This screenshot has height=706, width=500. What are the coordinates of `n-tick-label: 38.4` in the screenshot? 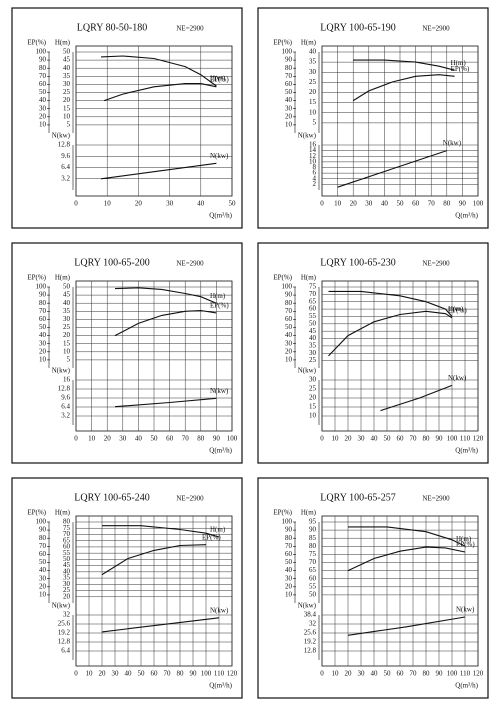 It's located at (310, 615).